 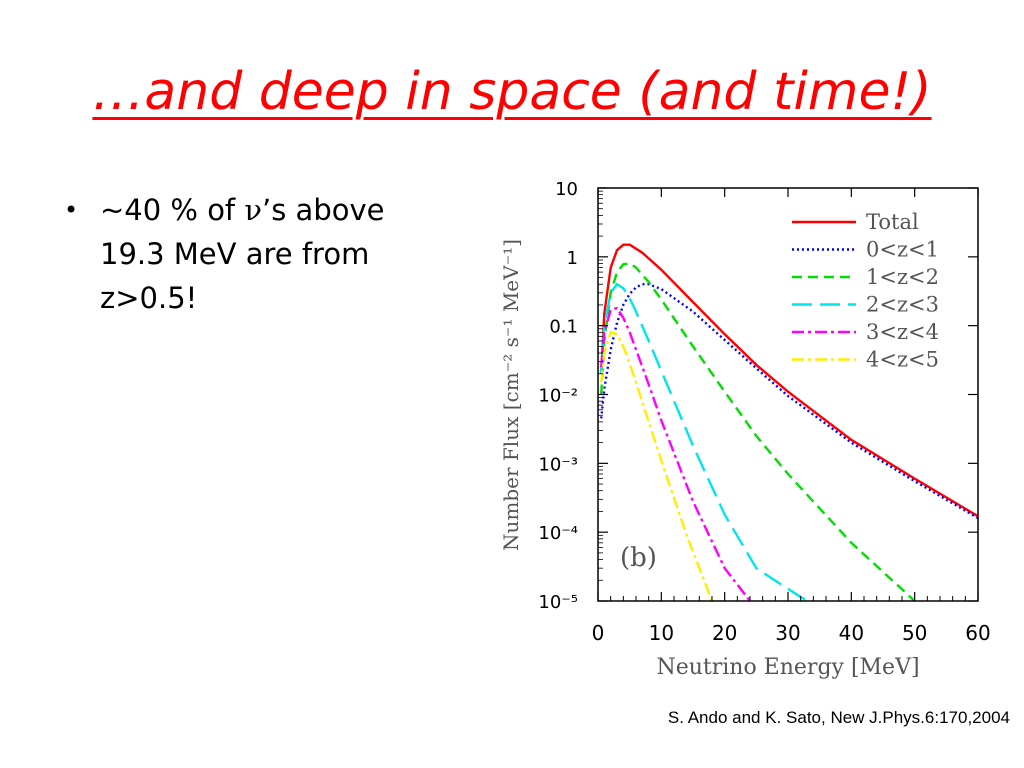 I want to click on panel-label: (b), so click(x=638, y=558).